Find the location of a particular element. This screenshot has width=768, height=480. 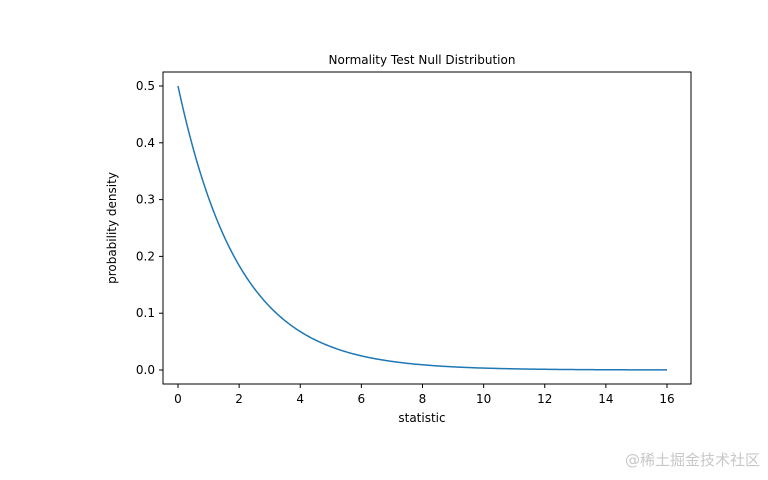

x-tick-label: 6 is located at coordinates (362, 399).